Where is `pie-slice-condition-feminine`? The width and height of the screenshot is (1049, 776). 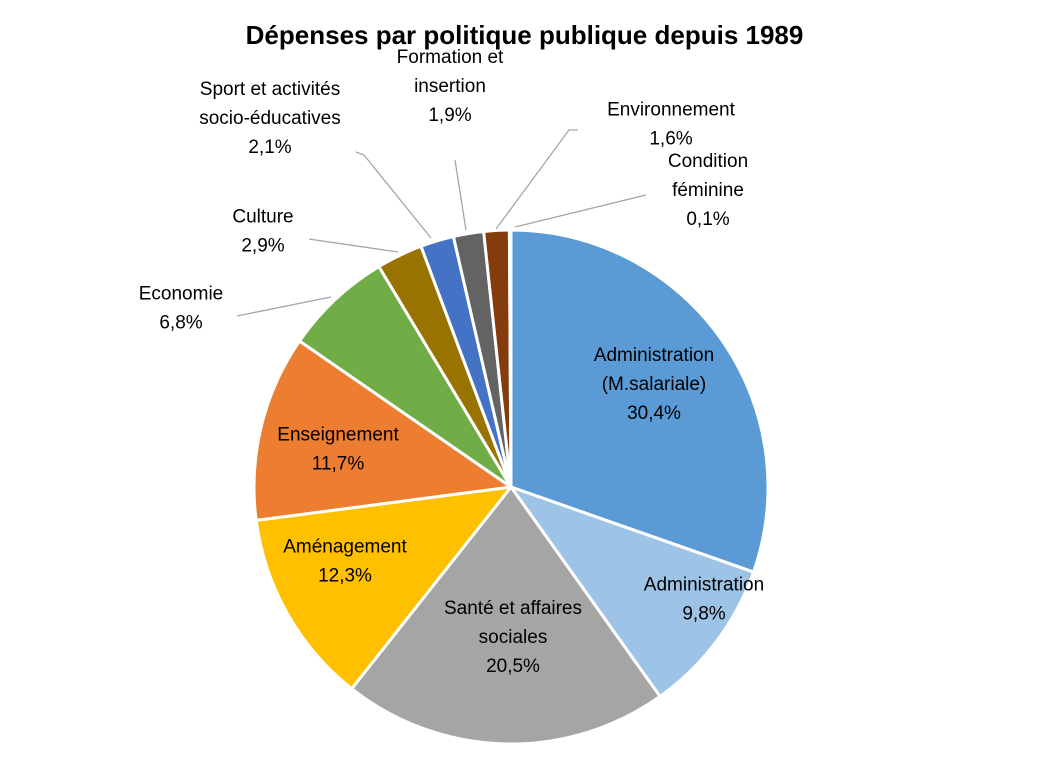
pie-slice-condition-feminine is located at coordinates (510, 358).